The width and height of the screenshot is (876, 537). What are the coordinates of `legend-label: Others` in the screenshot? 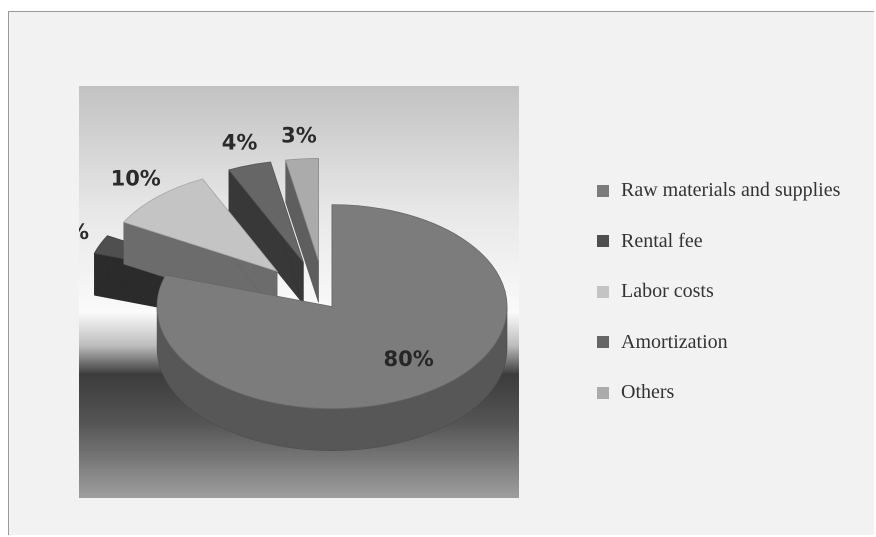 It's located at (648, 392).